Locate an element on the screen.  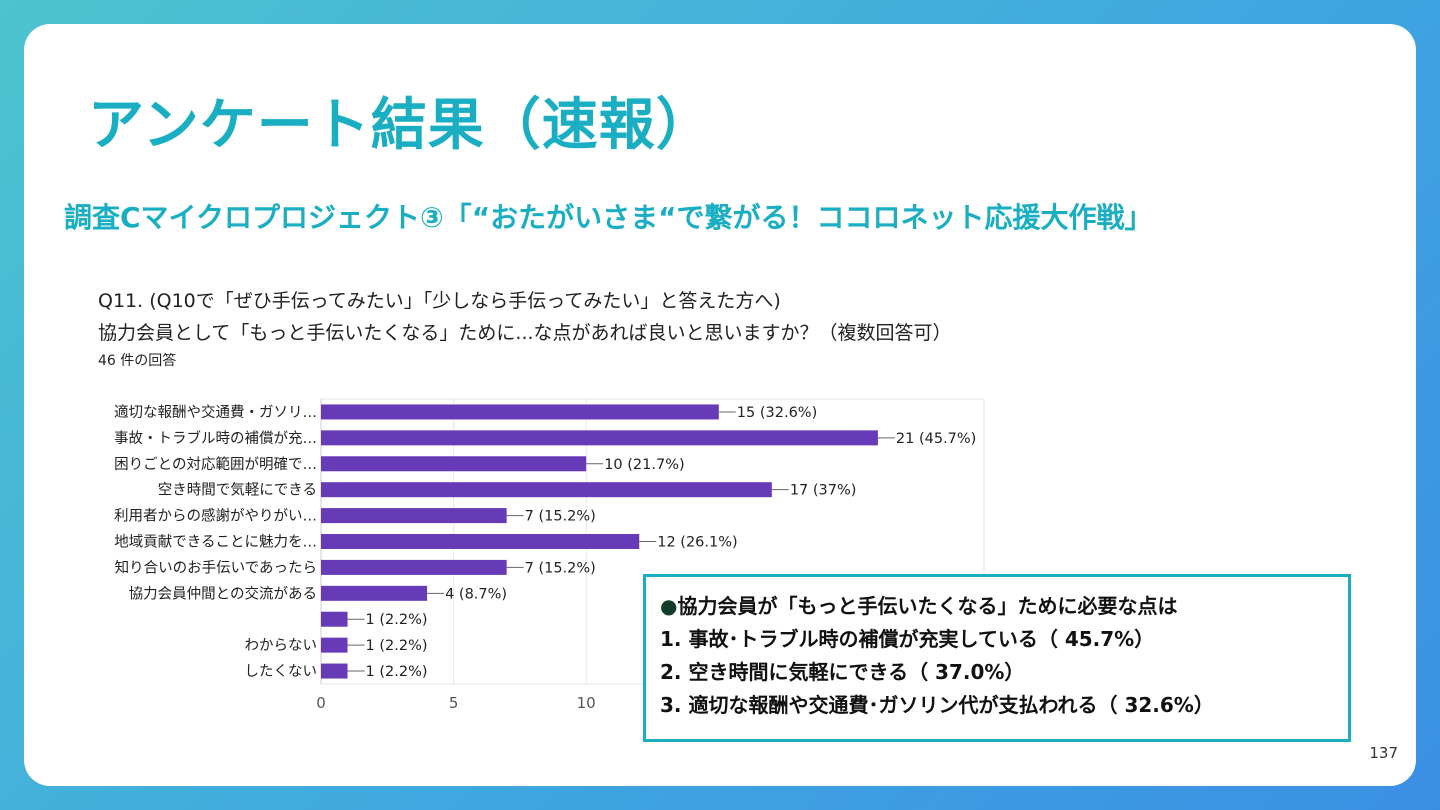
x-tick-label: 5 is located at coordinates (454, 703).